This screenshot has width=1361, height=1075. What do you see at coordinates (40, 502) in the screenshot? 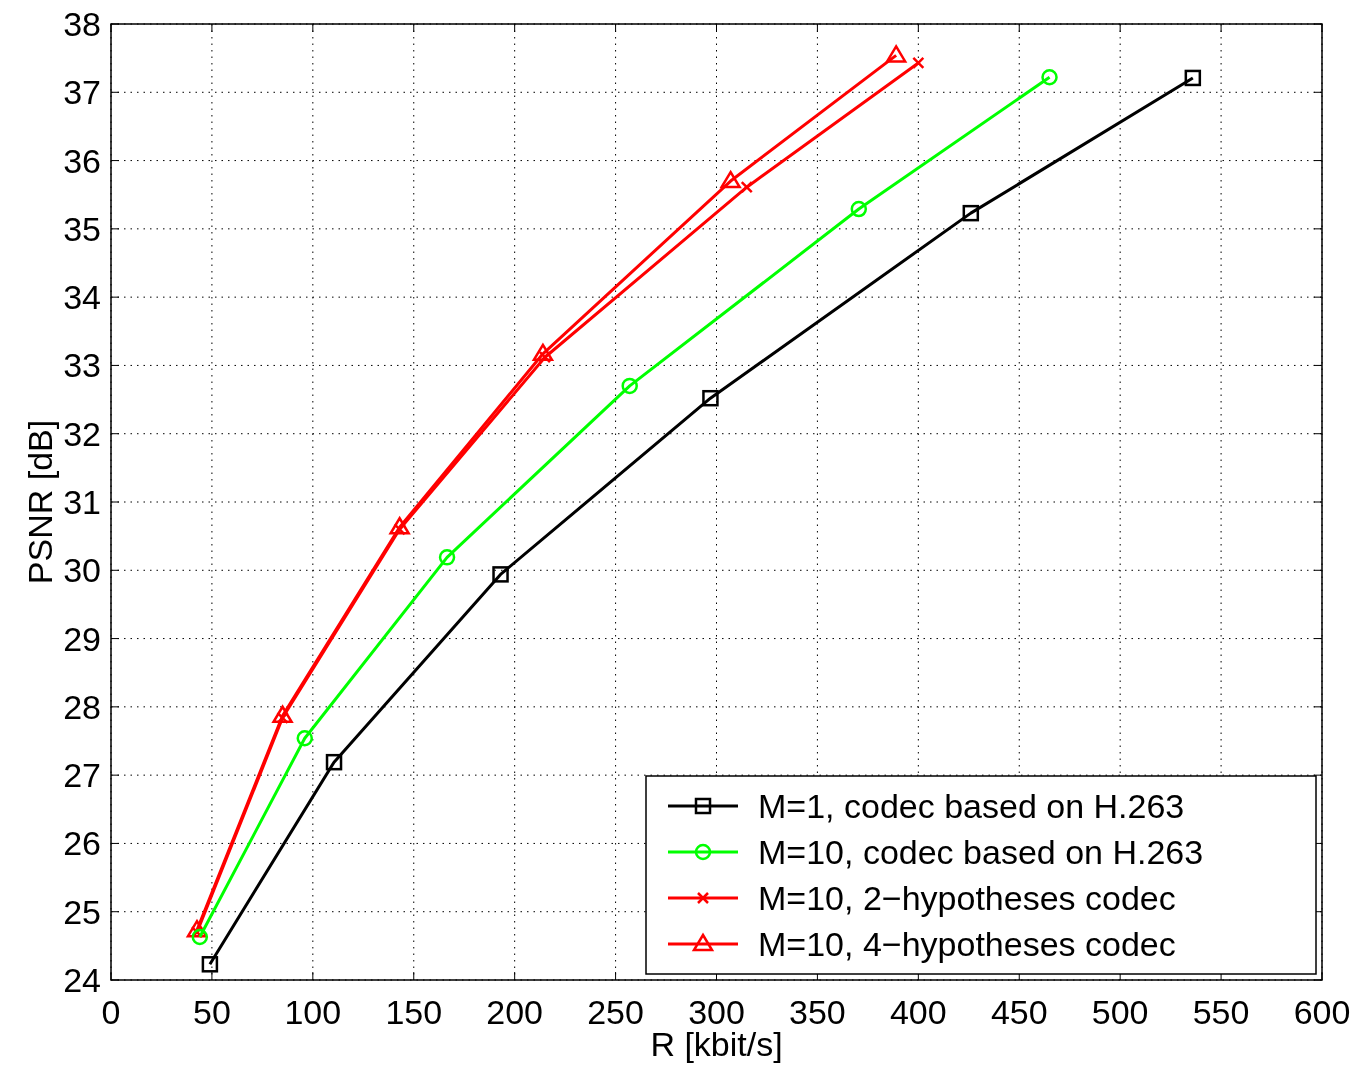
I see `y-axis-title: PSNR [dB]` at bounding box center [40, 502].